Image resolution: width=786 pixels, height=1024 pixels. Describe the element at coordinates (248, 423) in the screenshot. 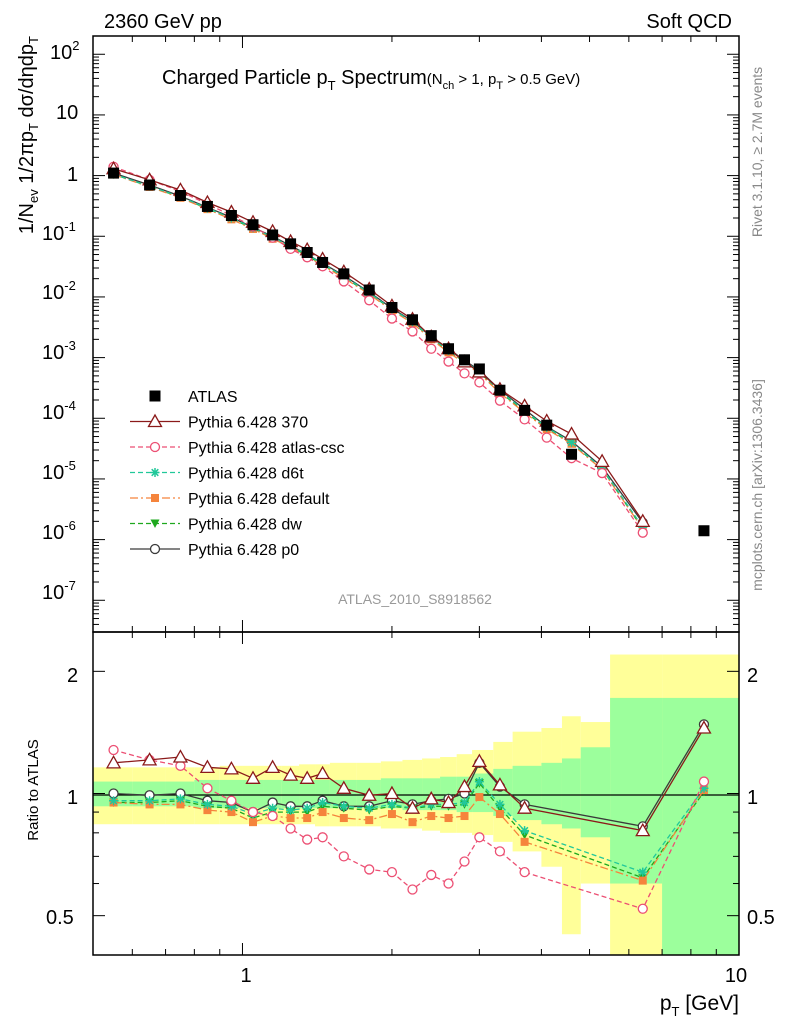

I see `legend-label: Pythia 6.428 370` at that location.